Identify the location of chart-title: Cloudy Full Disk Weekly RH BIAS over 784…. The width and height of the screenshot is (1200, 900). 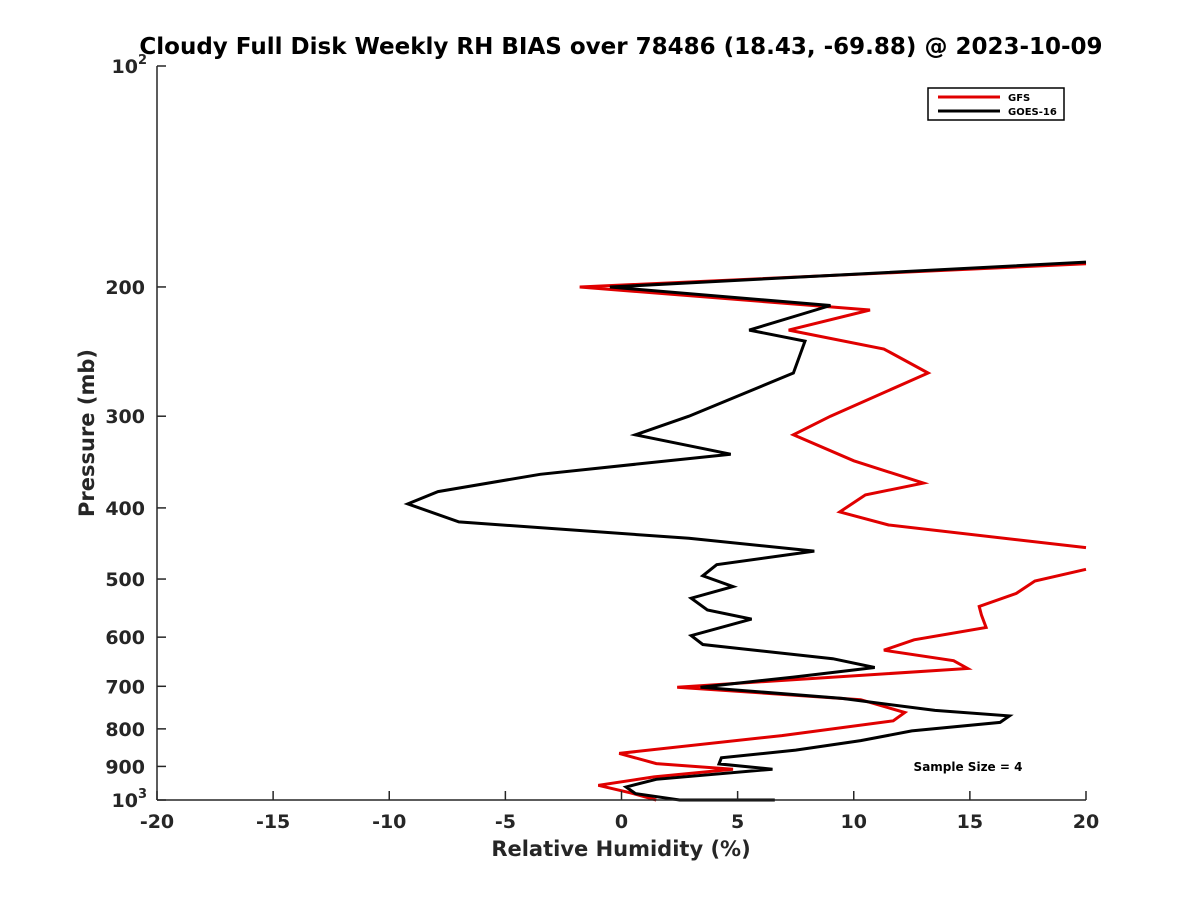
(620, 47).